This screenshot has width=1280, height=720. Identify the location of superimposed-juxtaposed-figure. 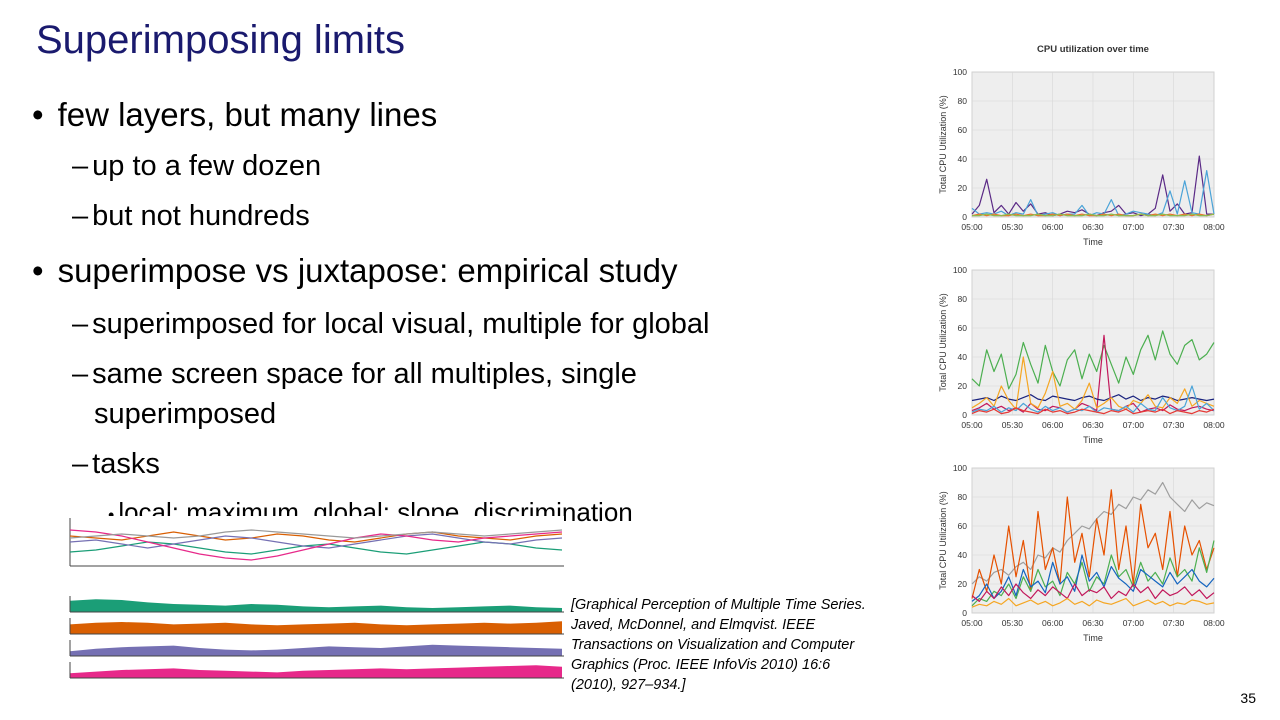
(316, 597).